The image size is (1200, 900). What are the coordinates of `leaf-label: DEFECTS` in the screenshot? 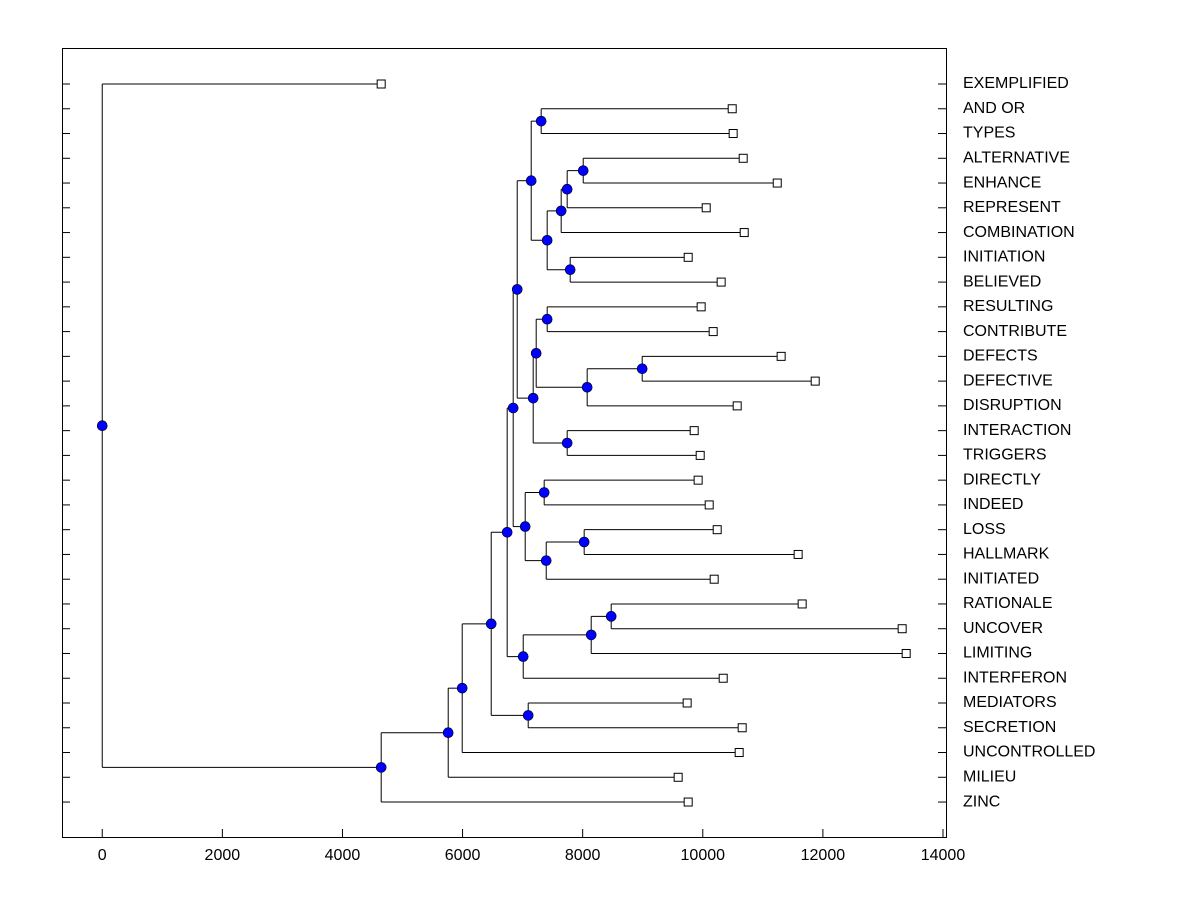 It's located at (1000, 356).